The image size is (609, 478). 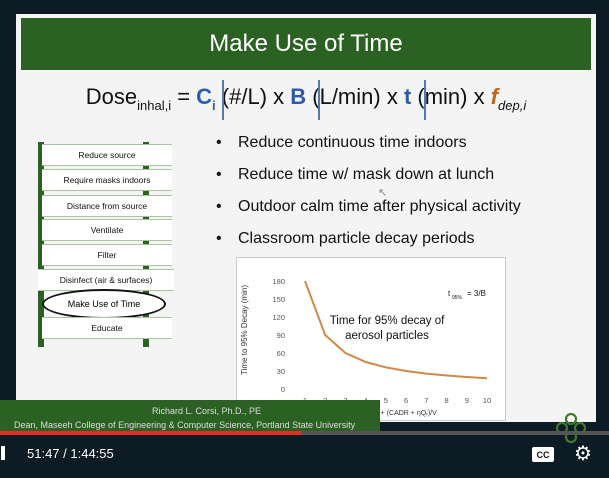 I want to click on formula-equals: =, so click(x=184, y=96).